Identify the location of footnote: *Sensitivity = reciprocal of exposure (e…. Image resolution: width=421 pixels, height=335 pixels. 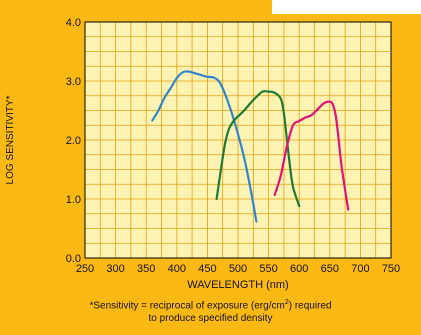
(210, 310).